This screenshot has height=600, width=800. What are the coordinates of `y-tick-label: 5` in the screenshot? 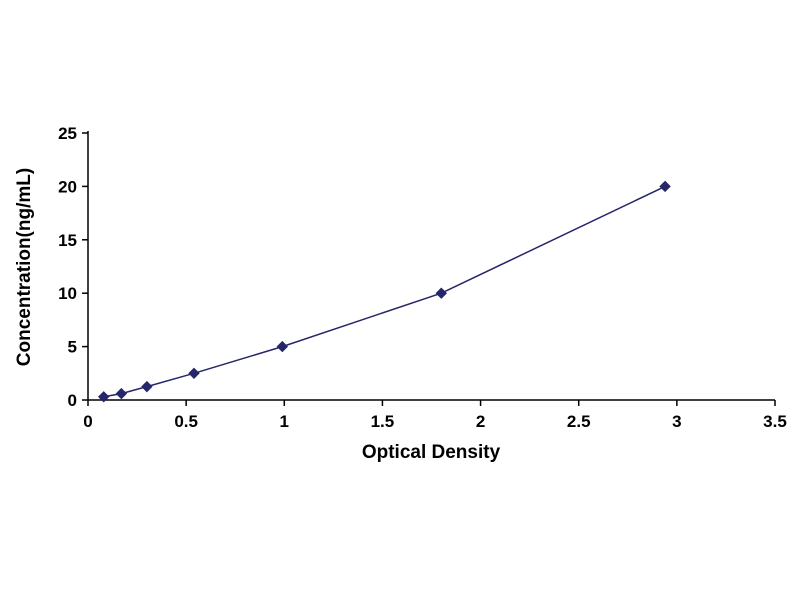 It's located at (72, 347).